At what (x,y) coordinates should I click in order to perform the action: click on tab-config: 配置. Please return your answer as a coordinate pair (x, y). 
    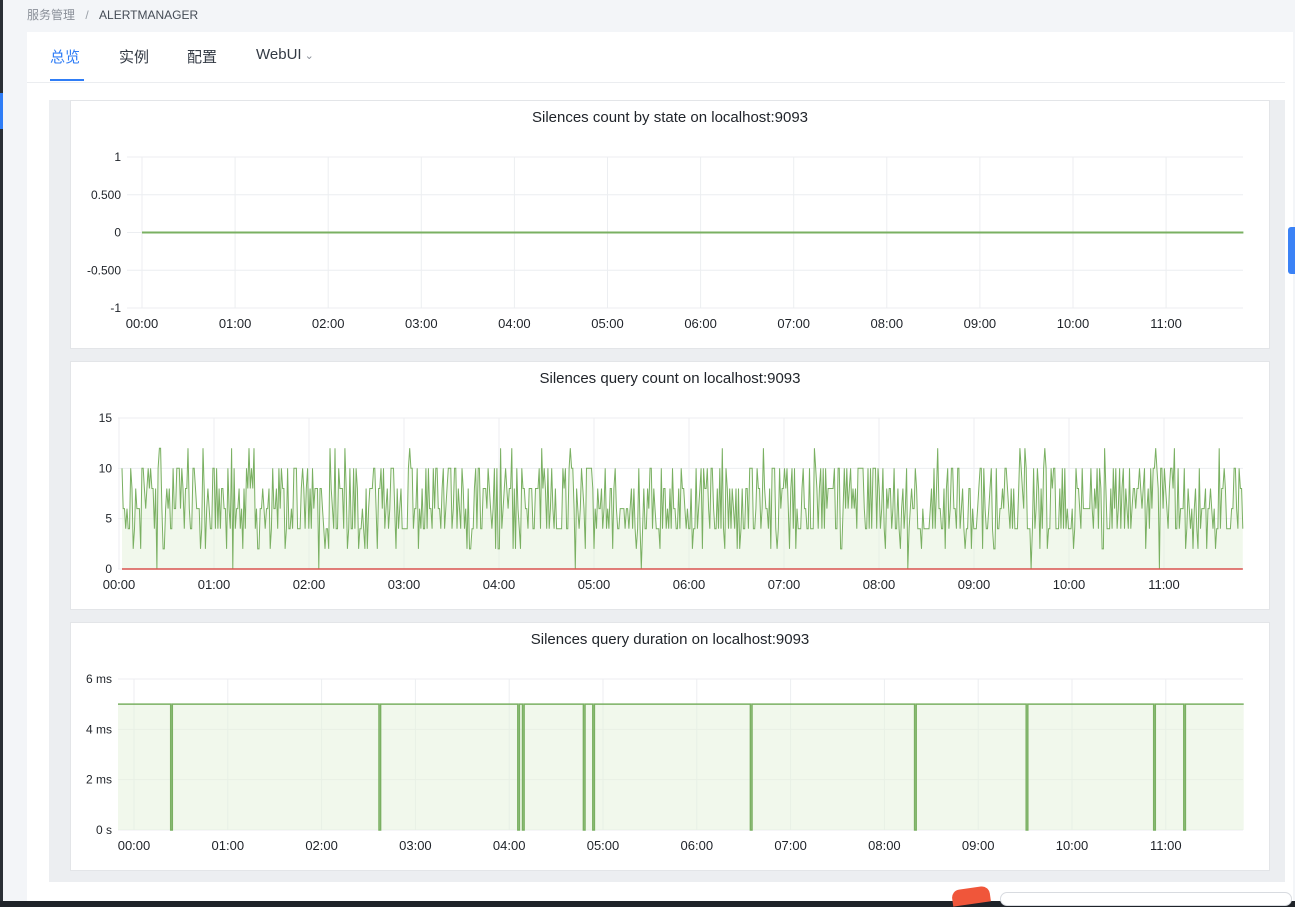
    Looking at the image, I should click on (202, 57).